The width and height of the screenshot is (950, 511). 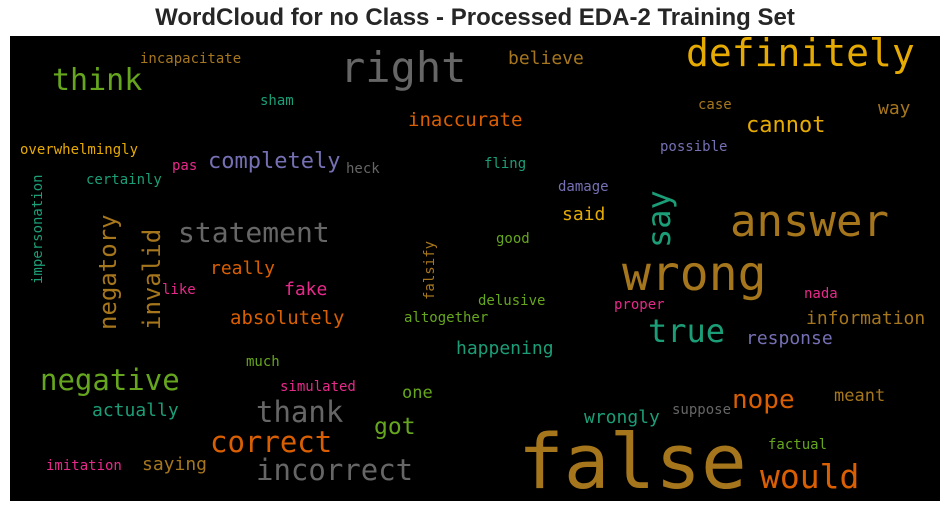 I want to click on word-meant: meant, so click(x=859, y=396).